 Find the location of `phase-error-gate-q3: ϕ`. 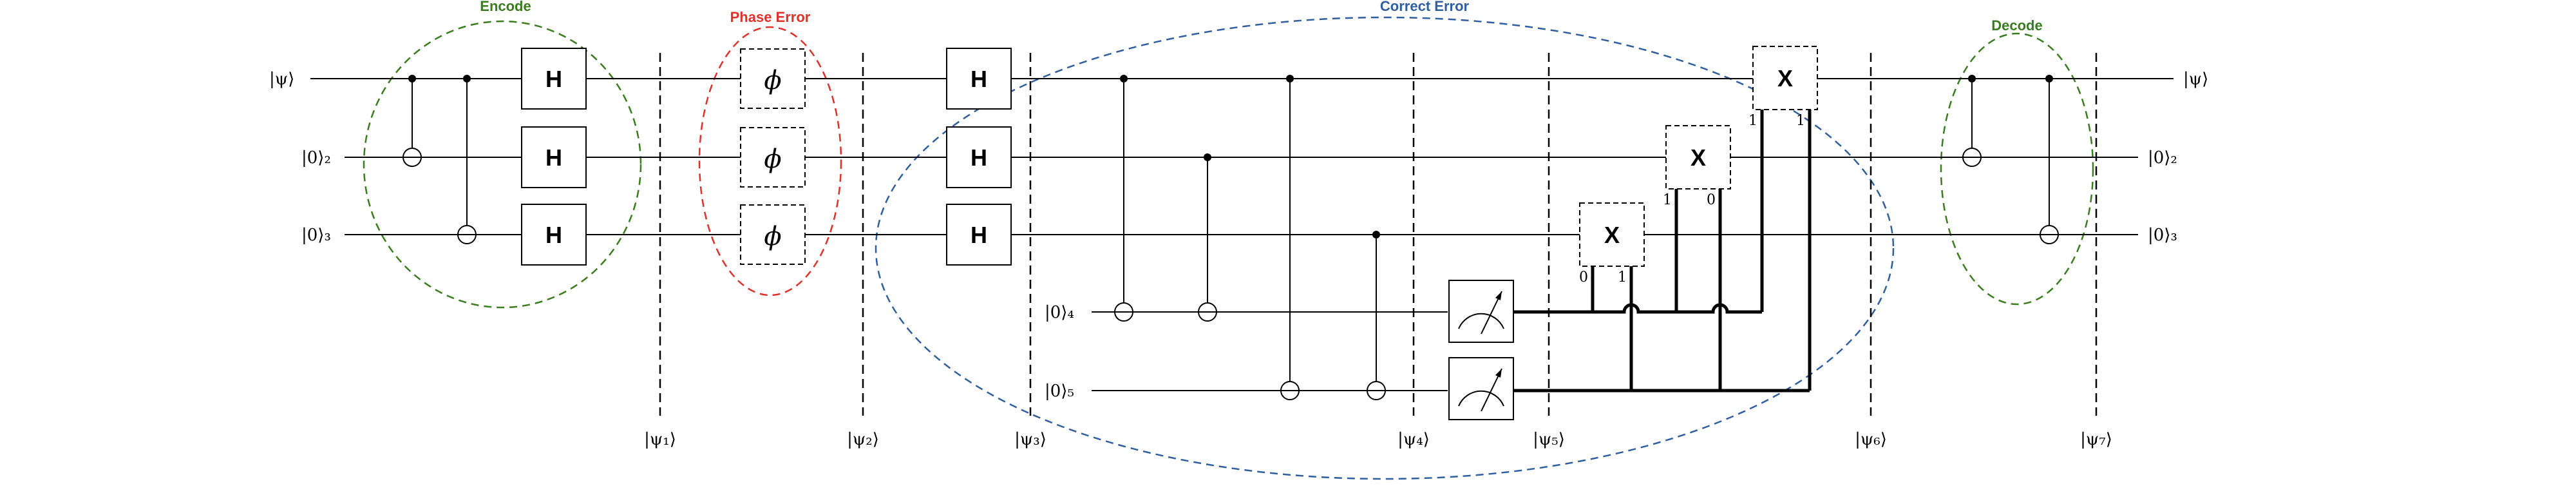

phase-error-gate-q3: ϕ is located at coordinates (773, 234).